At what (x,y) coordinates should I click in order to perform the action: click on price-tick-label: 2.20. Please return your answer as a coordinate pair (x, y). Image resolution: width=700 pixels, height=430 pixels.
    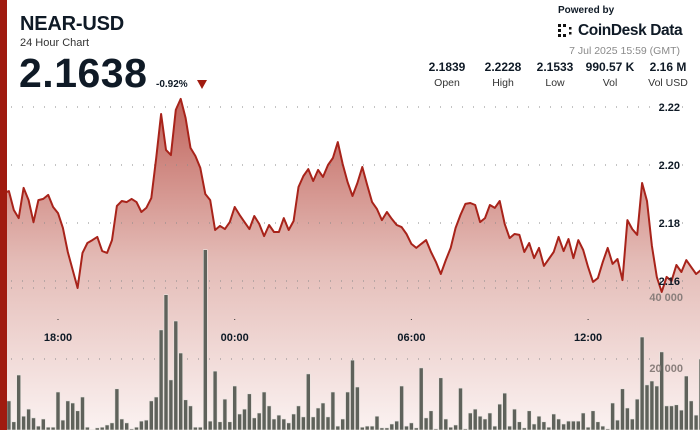
    Looking at the image, I should click on (669, 166).